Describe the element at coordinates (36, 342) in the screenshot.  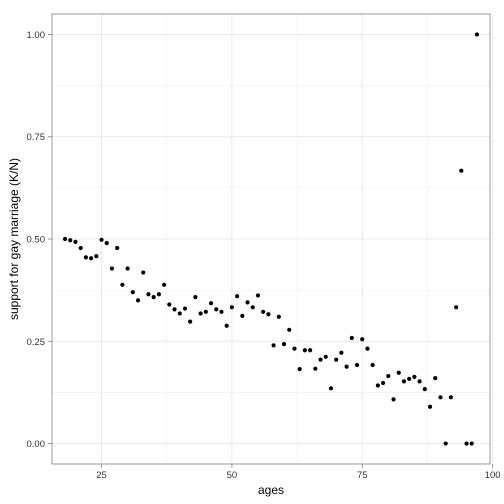
I see `y-tick-label: 0.25` at that location.